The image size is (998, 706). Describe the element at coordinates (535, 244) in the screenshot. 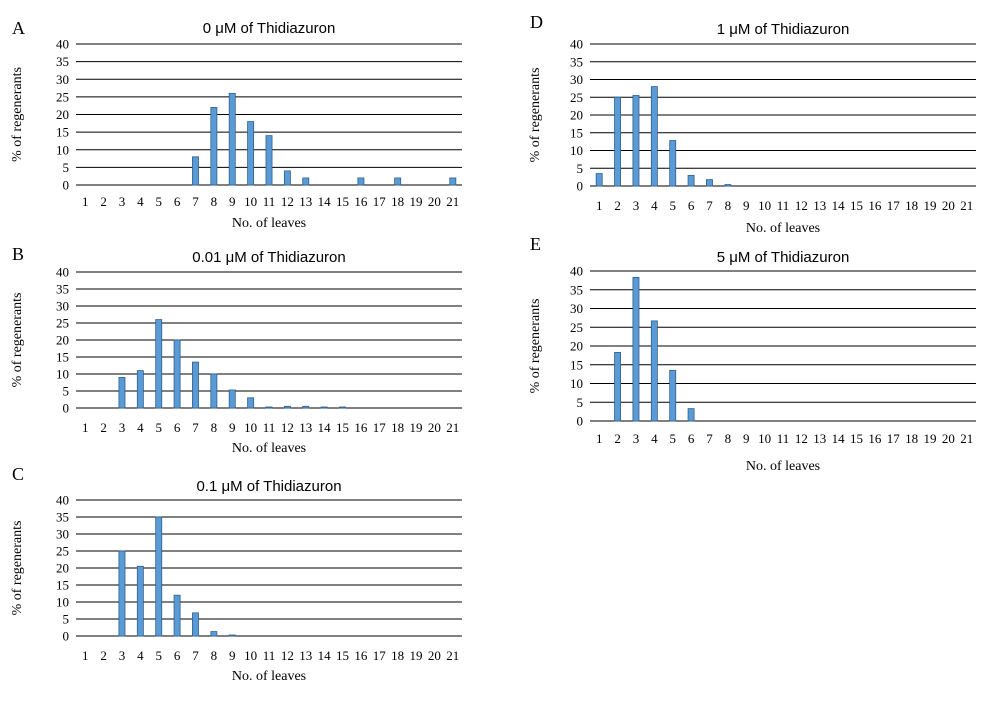

I see `panel-letter: E` at that location.